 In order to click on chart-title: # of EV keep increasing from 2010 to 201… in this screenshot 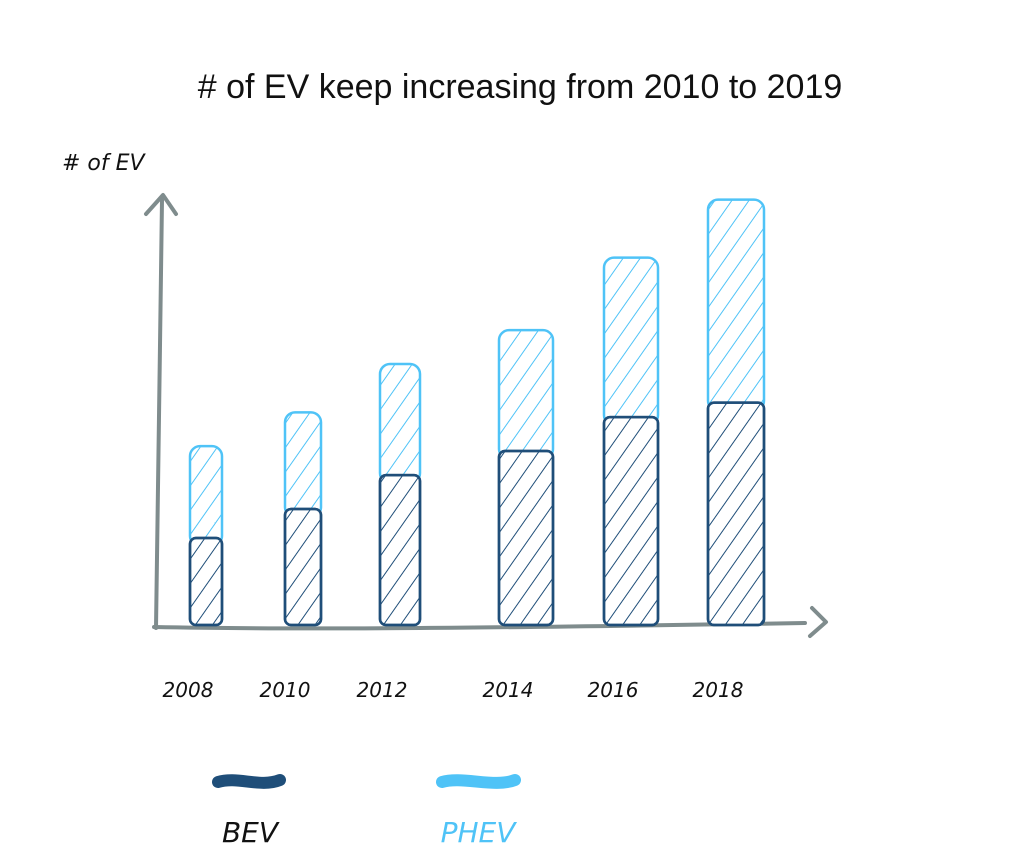, I will do `click(520, 87)`.